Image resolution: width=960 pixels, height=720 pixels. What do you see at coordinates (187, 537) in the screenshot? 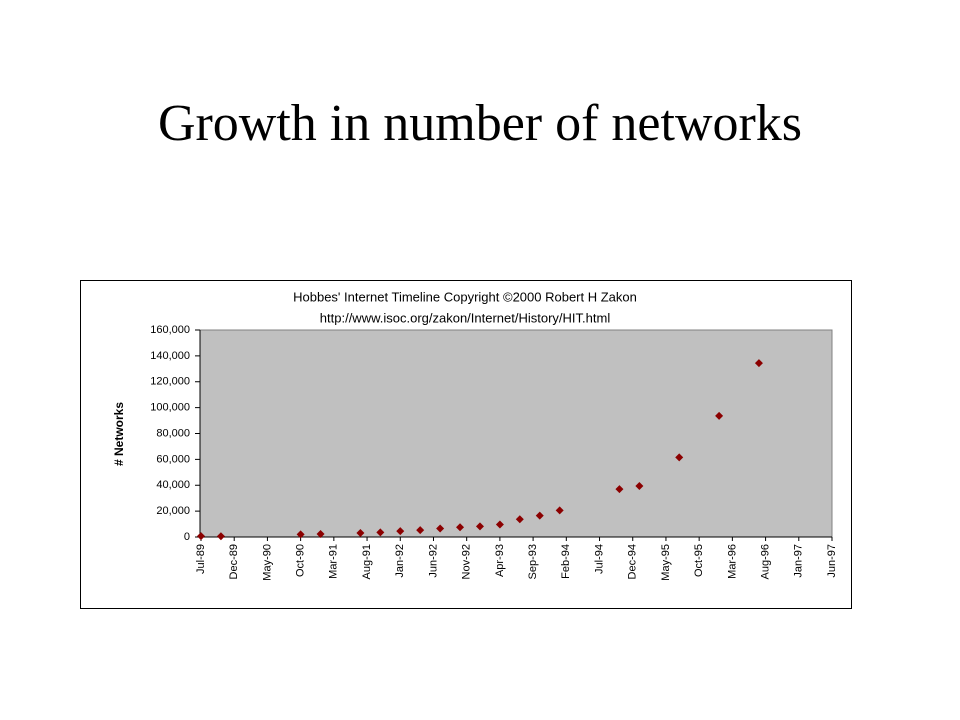
I see `y-tick-label: 0` at bounding box center [187, 537].